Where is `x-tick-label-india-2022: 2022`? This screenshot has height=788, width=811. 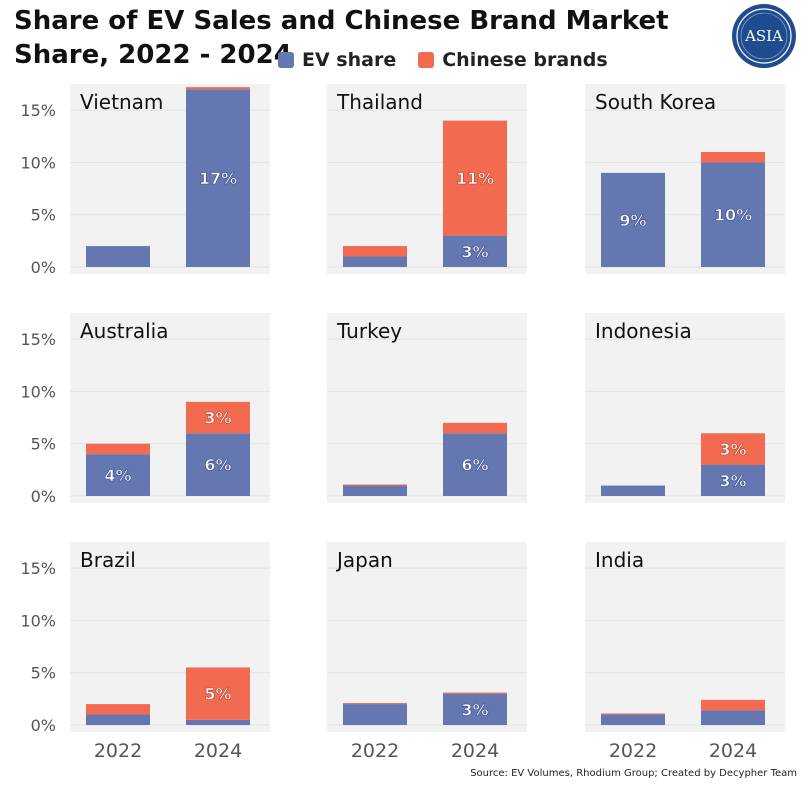
x-tick-label-india-2022: 2022 is located at coordinates (633, 751).